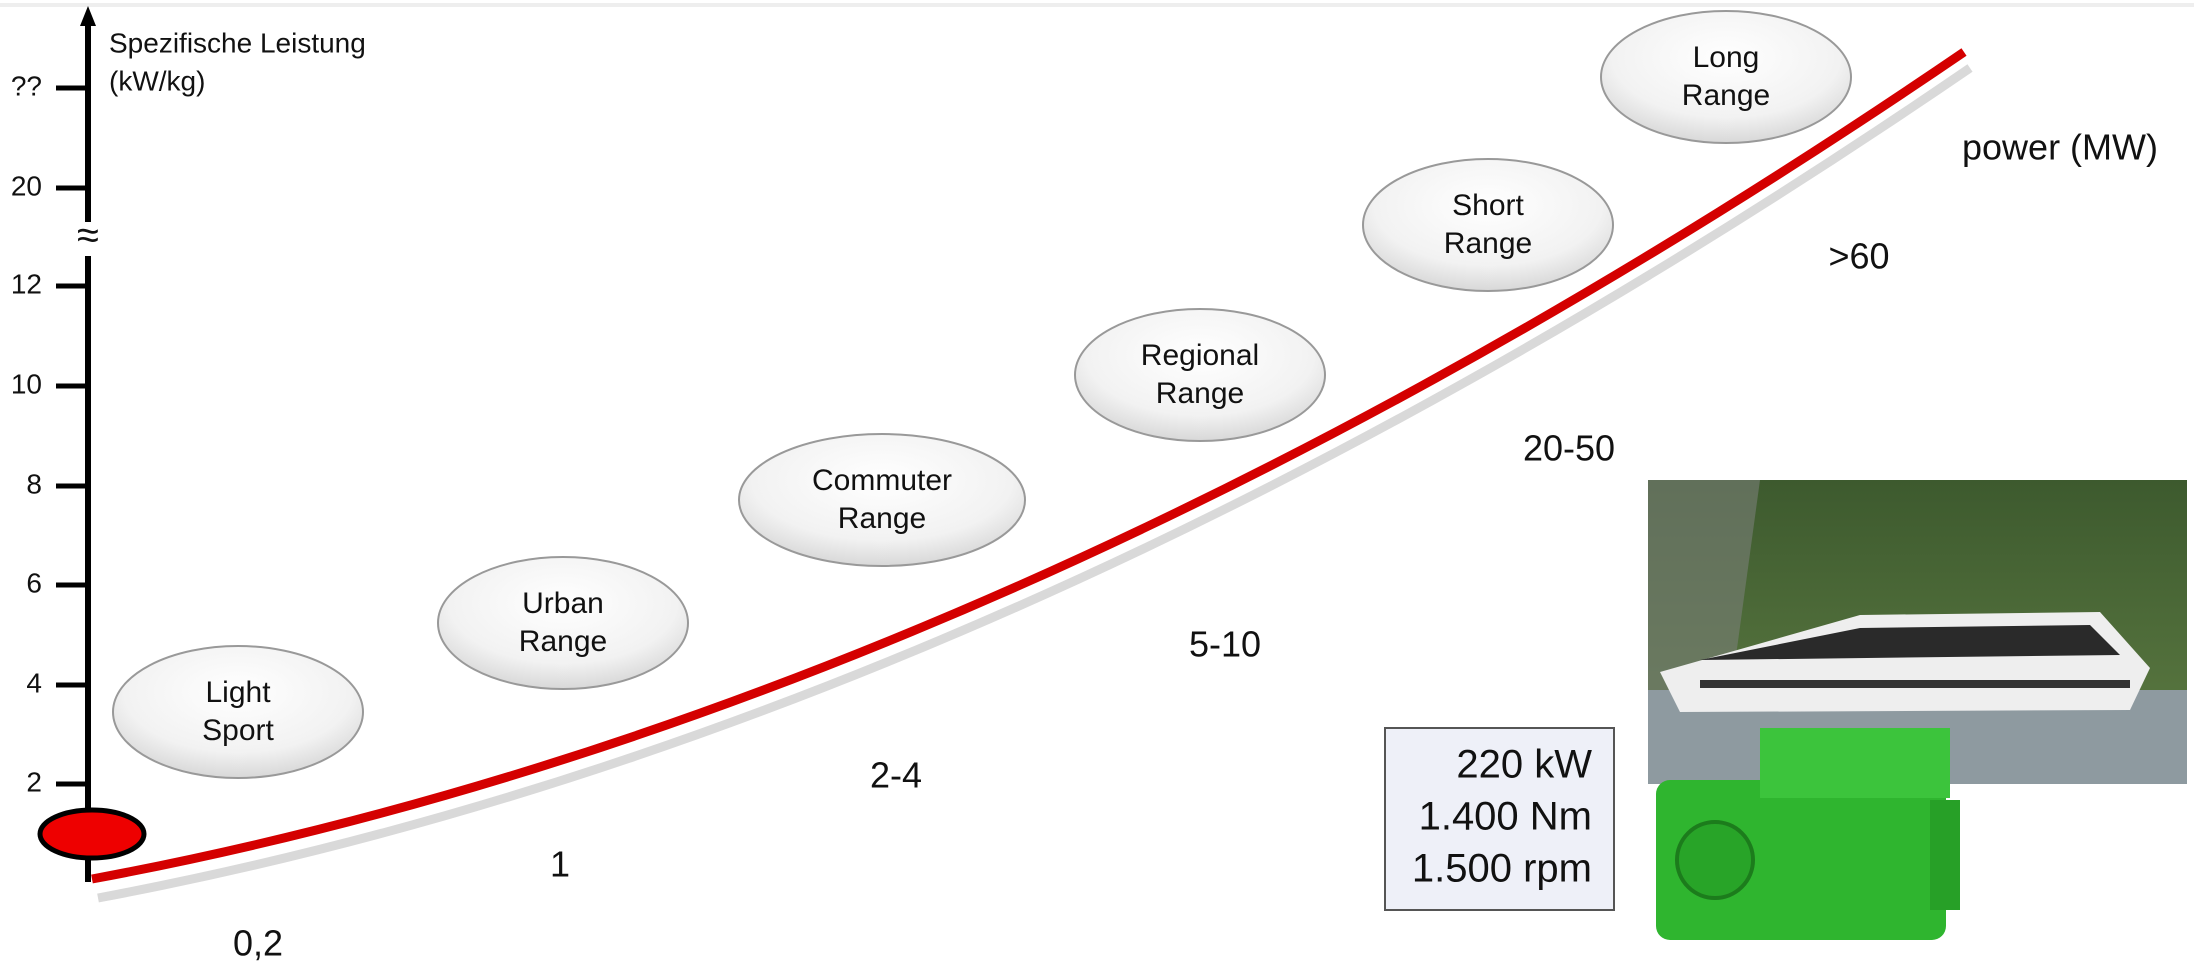 The height and width of the screenshot is (965, 2194). What do you see at coordinates (49, 433) in the screenshot?
I see `ticks: ?? 20 12 10 8 6 4 2` at bounding box center [49, 433].